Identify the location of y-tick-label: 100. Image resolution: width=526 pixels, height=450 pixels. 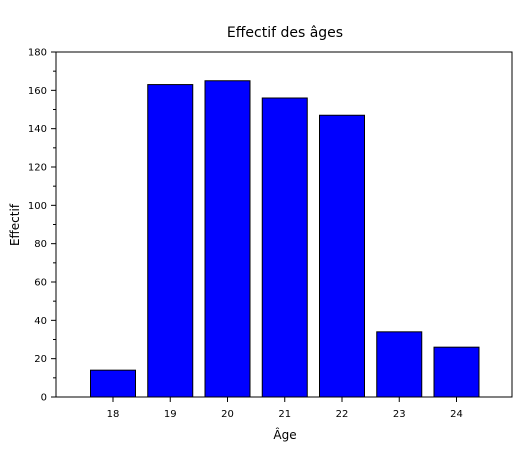
(37, 206).